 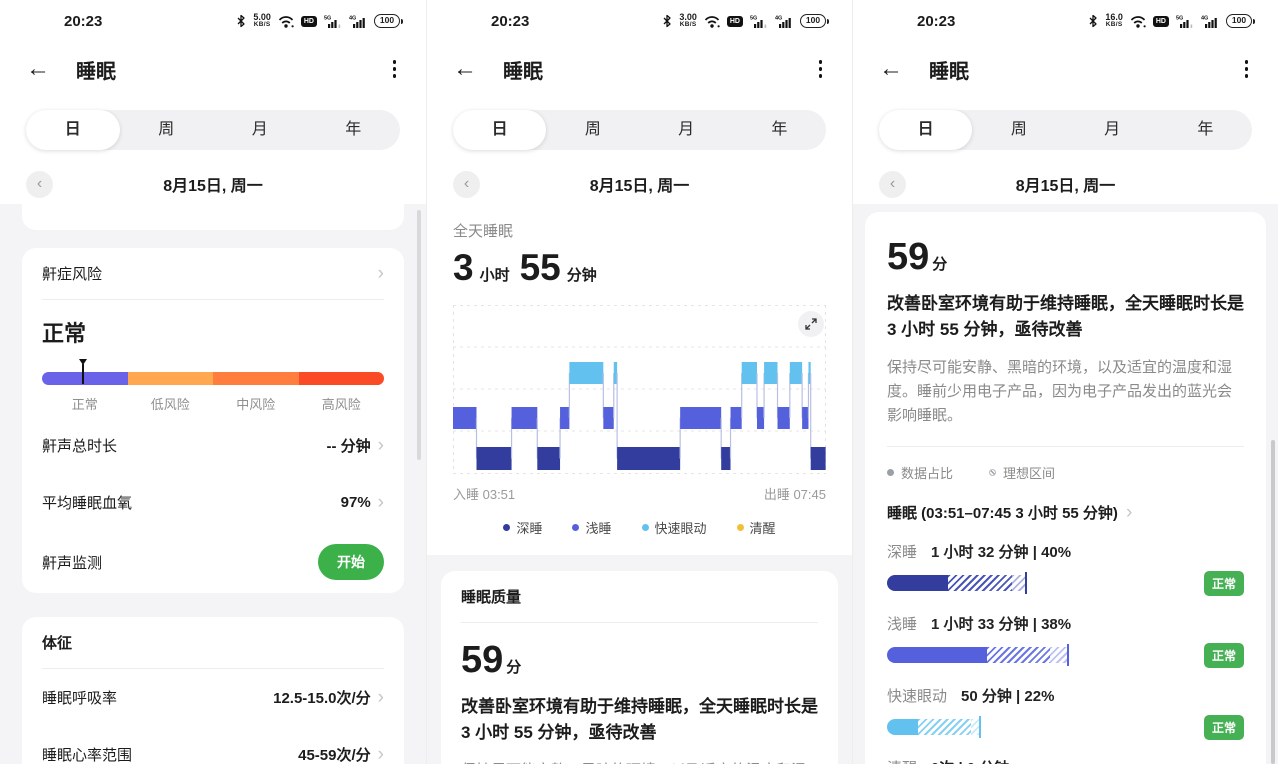 What do you see at coordinates (216, 404) in the screenshot?
I see `risk-scale-labels: 正常 低风险 中风险 高风险` at bounding box center [216, 404].